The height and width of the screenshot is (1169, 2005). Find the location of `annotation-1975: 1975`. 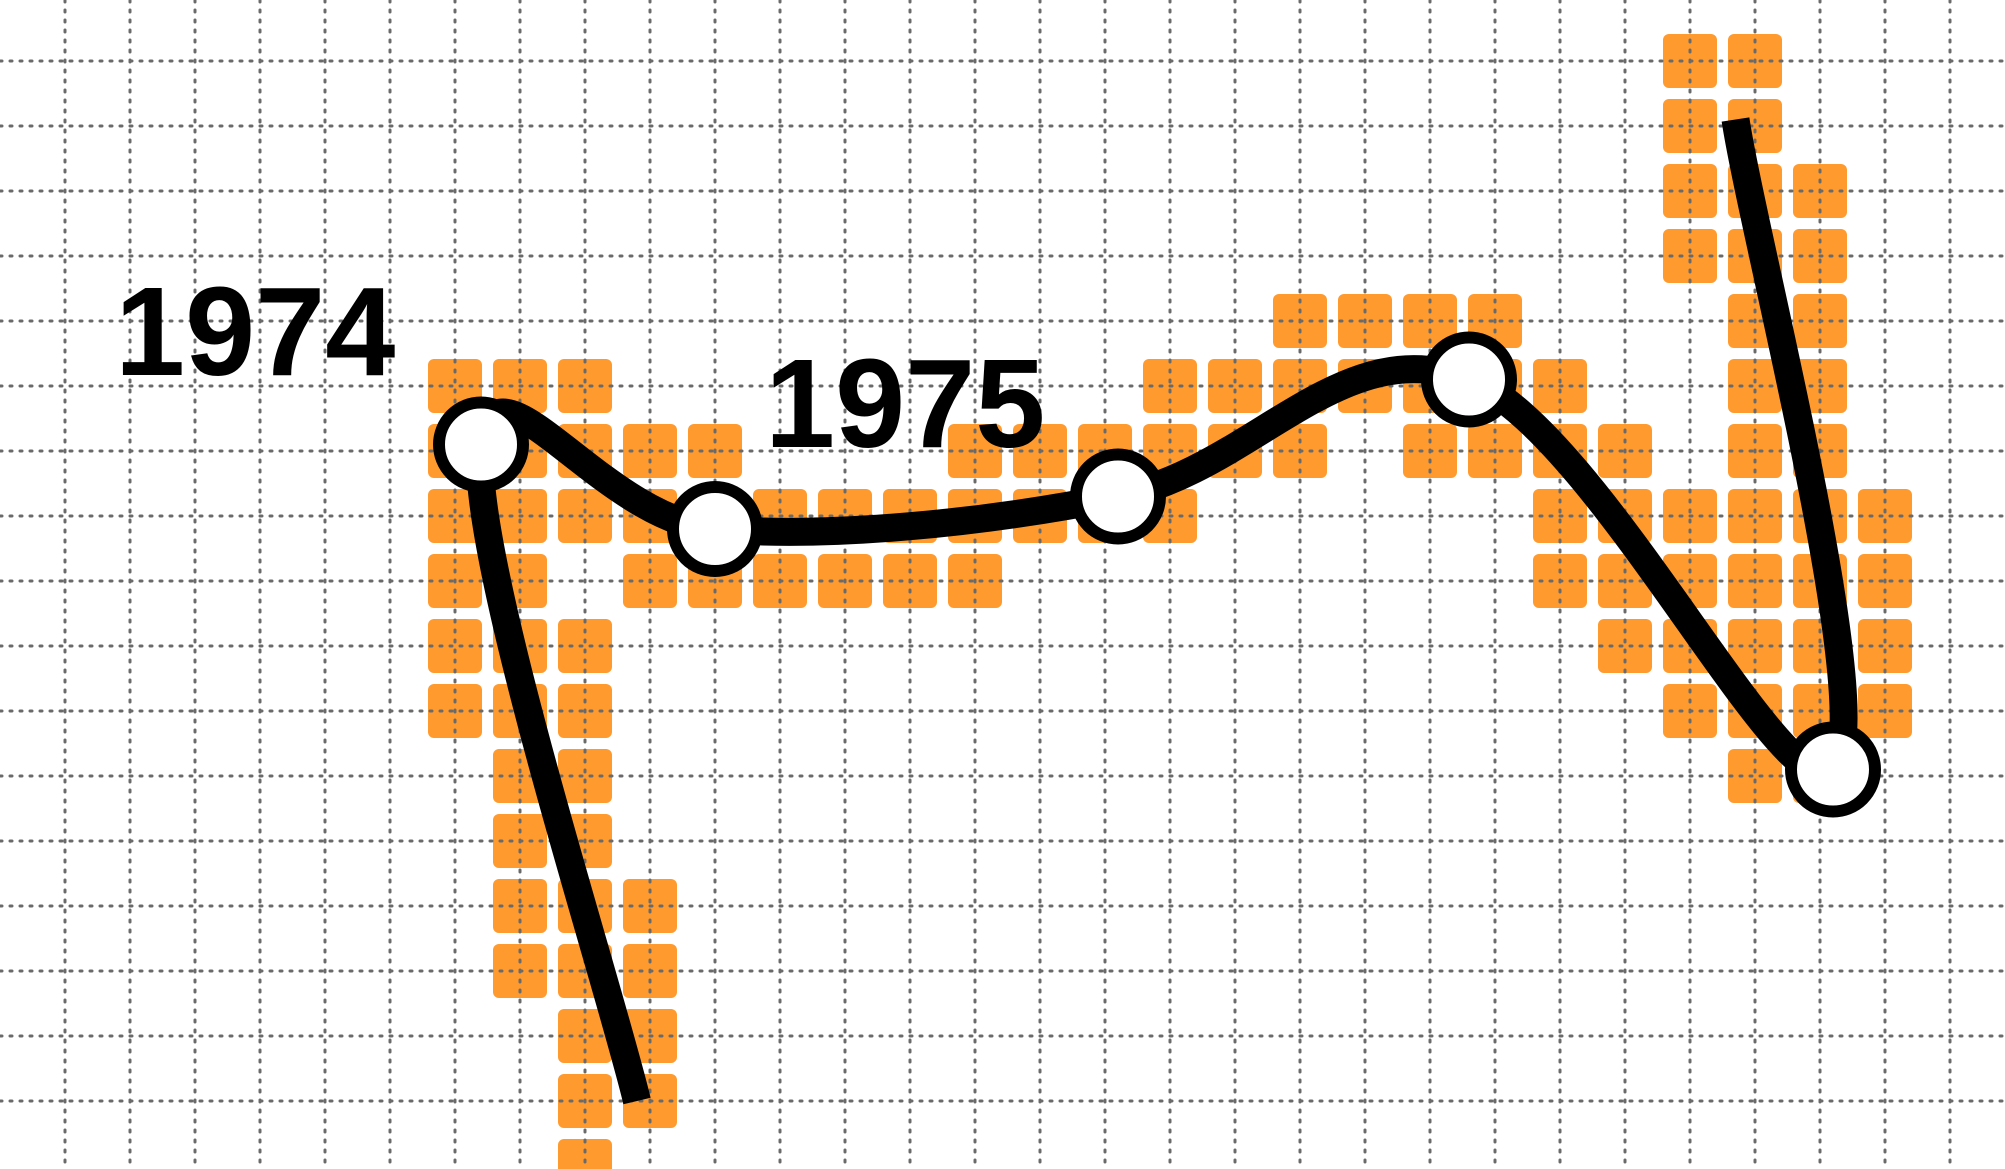

annotation-1975: 1975 is located at coordinates (905, 403).